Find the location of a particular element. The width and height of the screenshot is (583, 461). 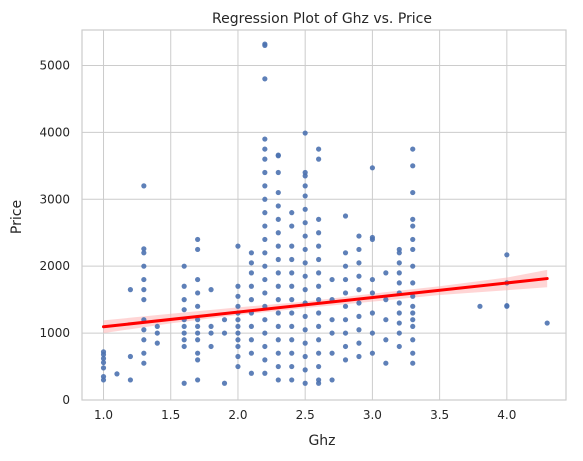

x-tick-label: 2.5 is located at coordinates (305, 415).